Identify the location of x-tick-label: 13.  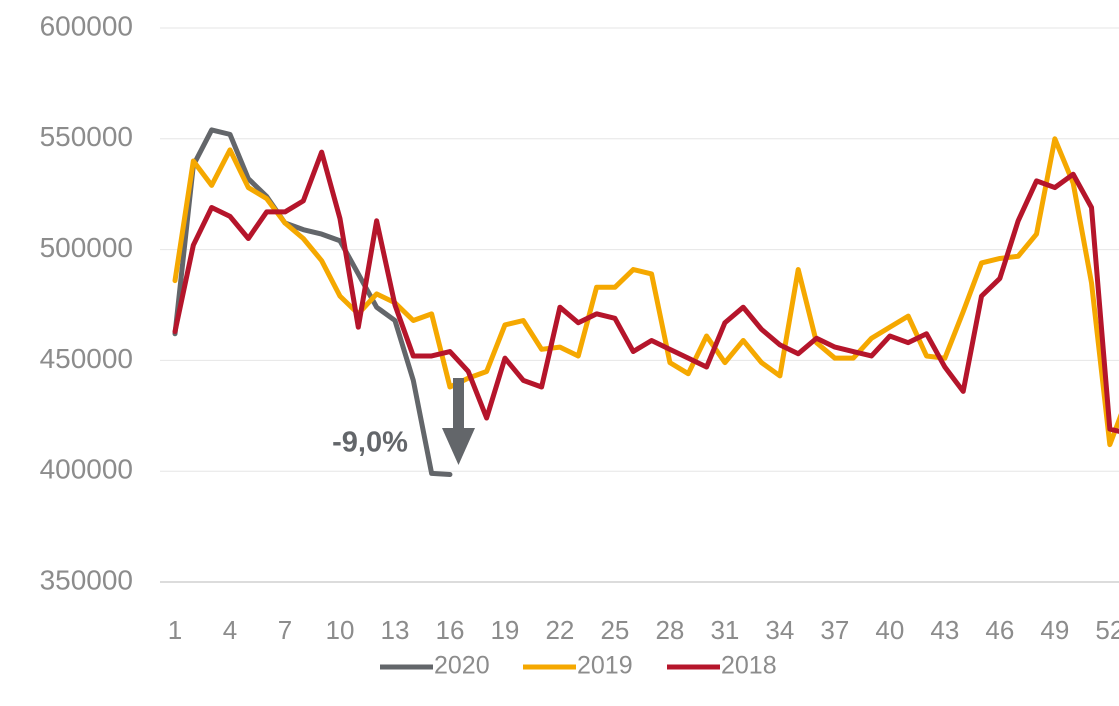
(394, 630).